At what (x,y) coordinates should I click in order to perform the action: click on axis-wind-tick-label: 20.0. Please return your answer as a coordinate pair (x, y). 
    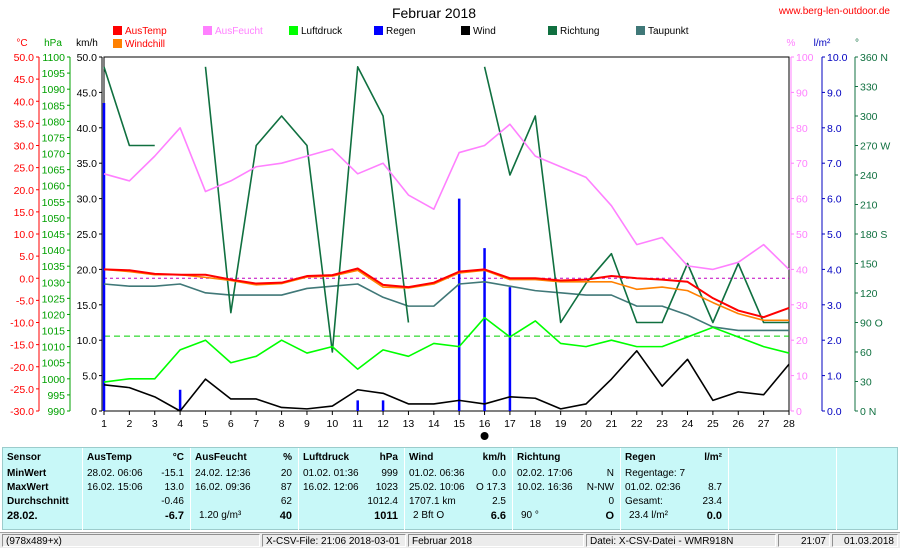
    Looking at the image, I should click on (87, 270).